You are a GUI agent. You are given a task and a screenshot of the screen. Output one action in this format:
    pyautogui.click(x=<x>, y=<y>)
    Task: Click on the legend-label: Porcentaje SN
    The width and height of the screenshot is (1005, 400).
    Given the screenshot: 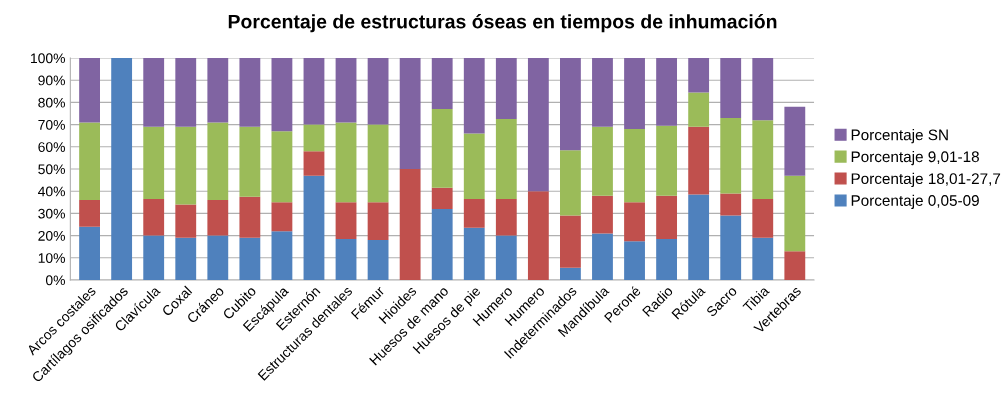 What is the action you would take?
    pyautogui.click(x=899, y=136)
    